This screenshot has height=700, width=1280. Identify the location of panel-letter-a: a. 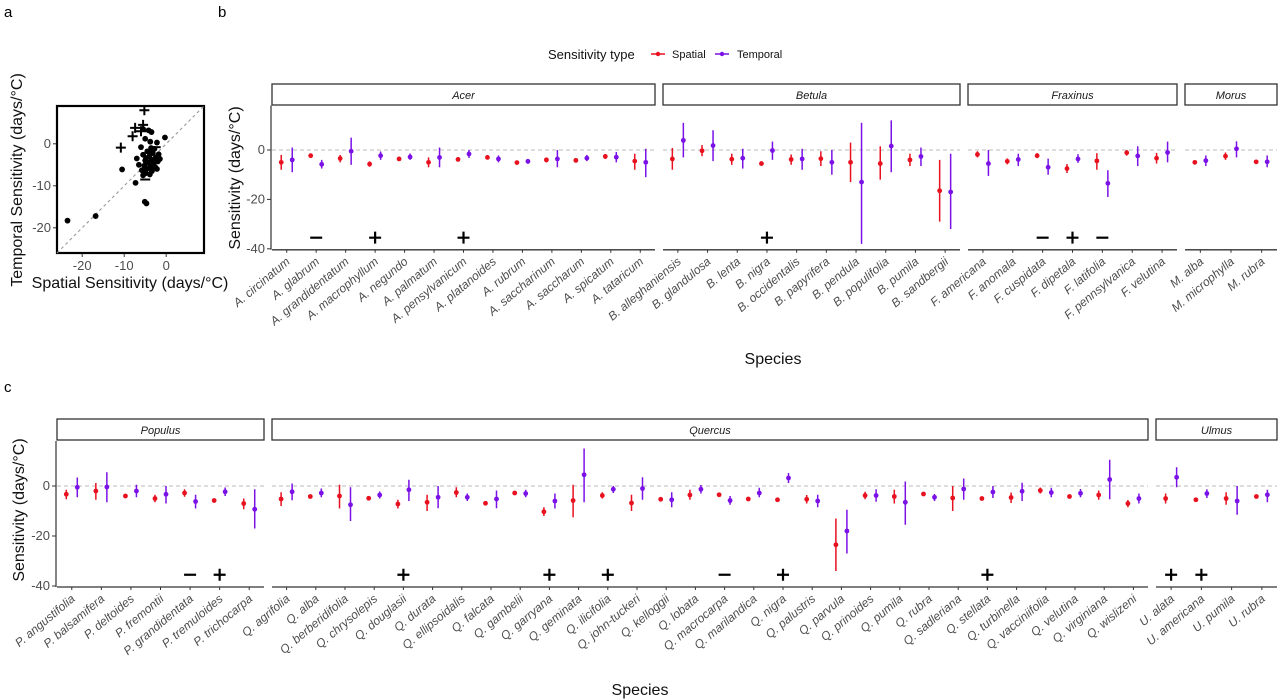
(8, 12).